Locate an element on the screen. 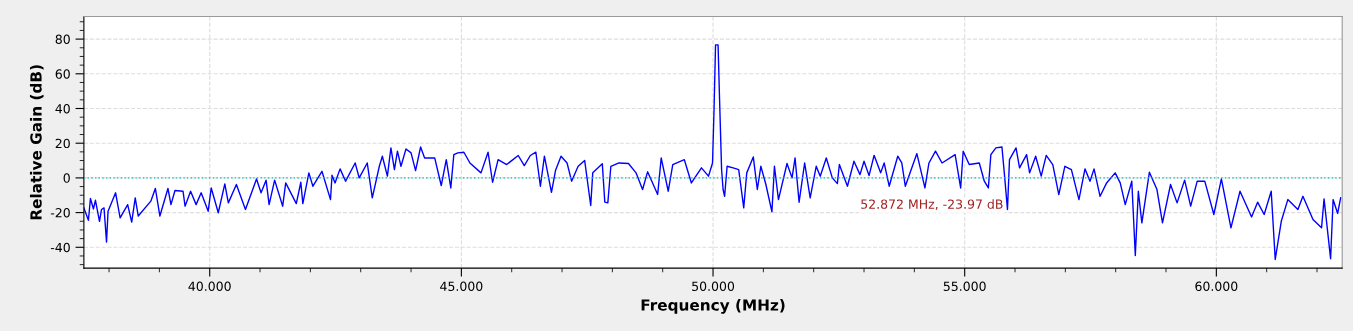  x-tick-label: 40.000 is located at coordinates (209, 286).